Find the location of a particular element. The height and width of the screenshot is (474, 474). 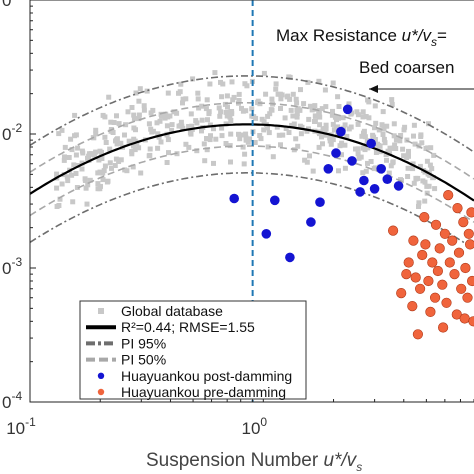

legend-label: PI 95% is located at coordinates (143, 343).